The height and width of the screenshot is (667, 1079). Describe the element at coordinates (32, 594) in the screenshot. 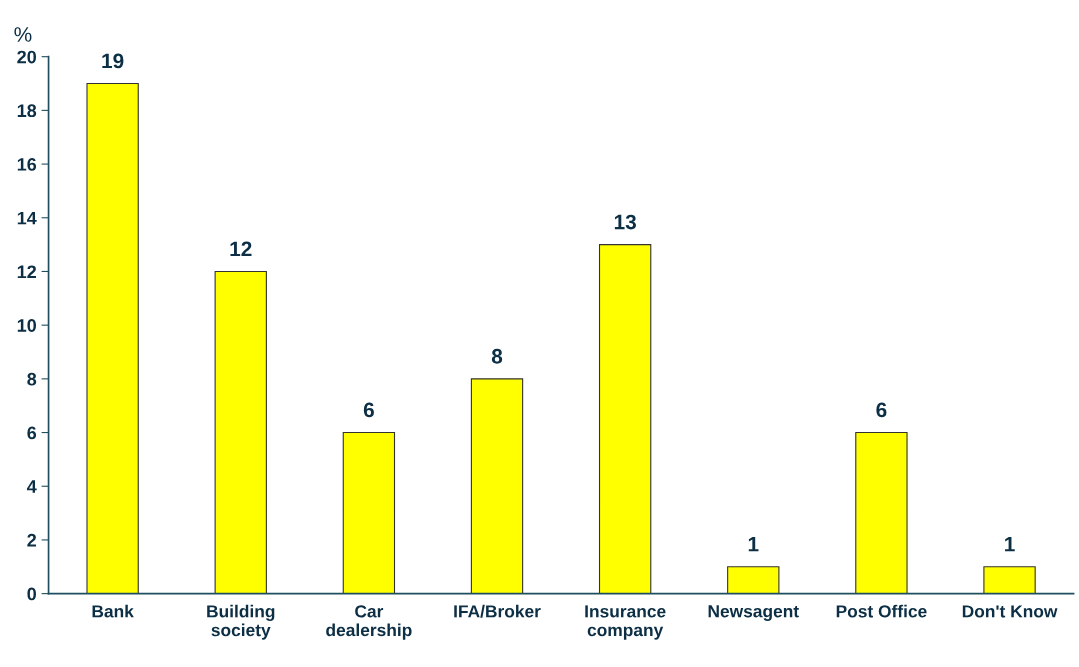

I see `y-tick-label: 0` at that location.